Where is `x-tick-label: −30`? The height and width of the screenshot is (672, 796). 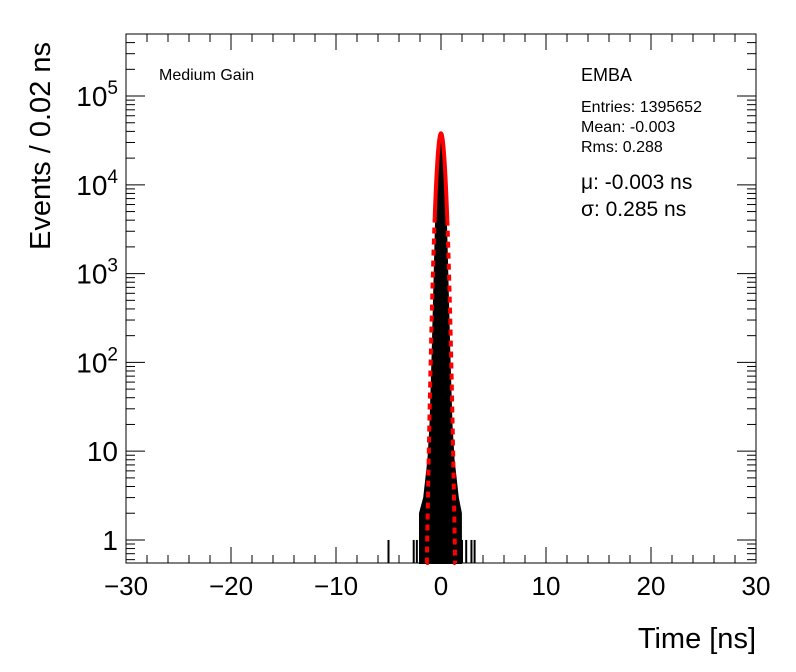 x-tick-label: −30 is located at coordinates (126, 586).